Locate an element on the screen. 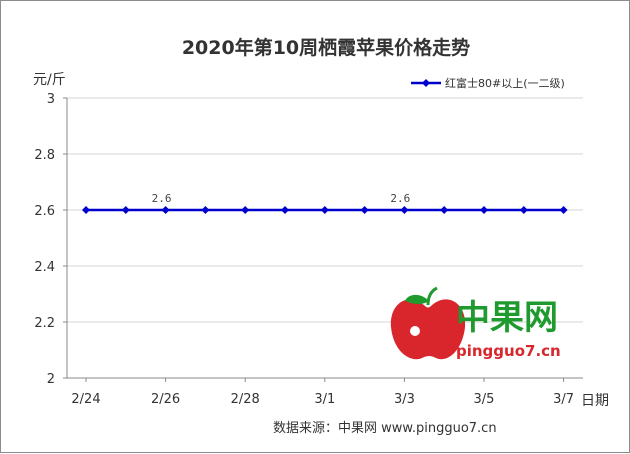 The height and width of the screenshot is (454, 630). legend-marker is located at coordinates (426, 83).